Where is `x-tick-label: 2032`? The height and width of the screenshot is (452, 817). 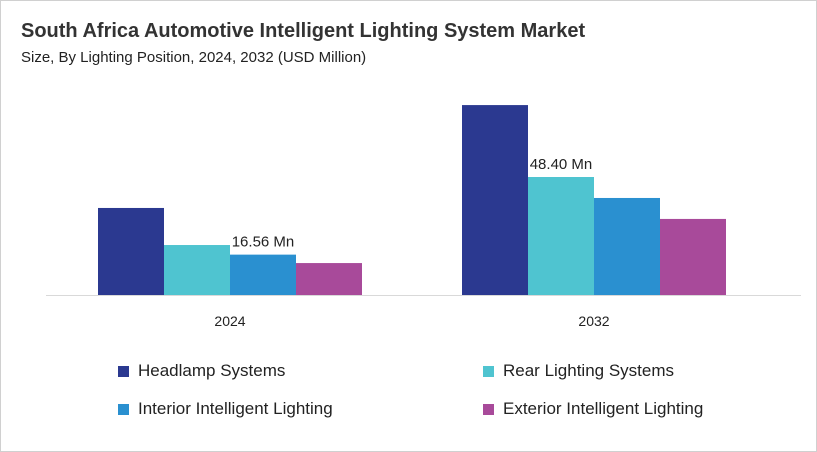 x-tick-label: 2032 is located at coordinates (593, 321).